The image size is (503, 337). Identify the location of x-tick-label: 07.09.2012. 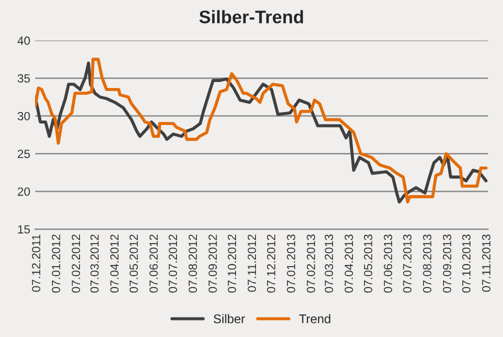
(212, 263).